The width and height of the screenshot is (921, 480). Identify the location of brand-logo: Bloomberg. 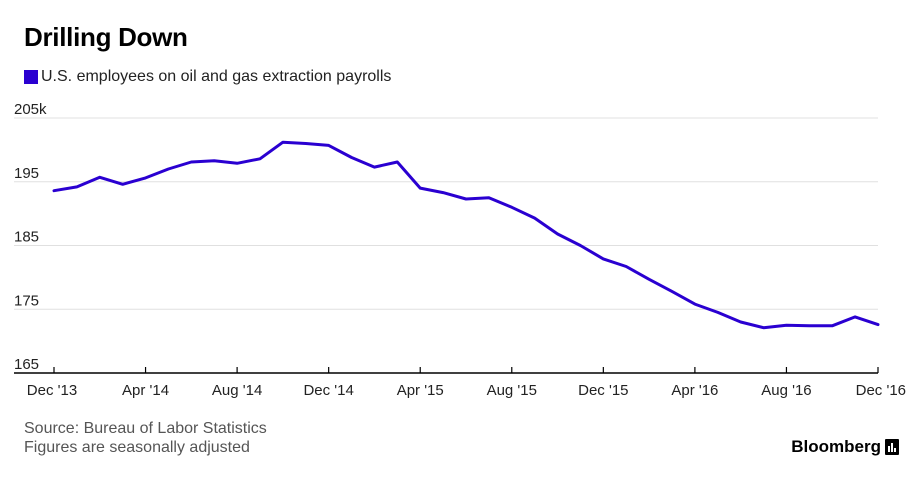
(845, 447).